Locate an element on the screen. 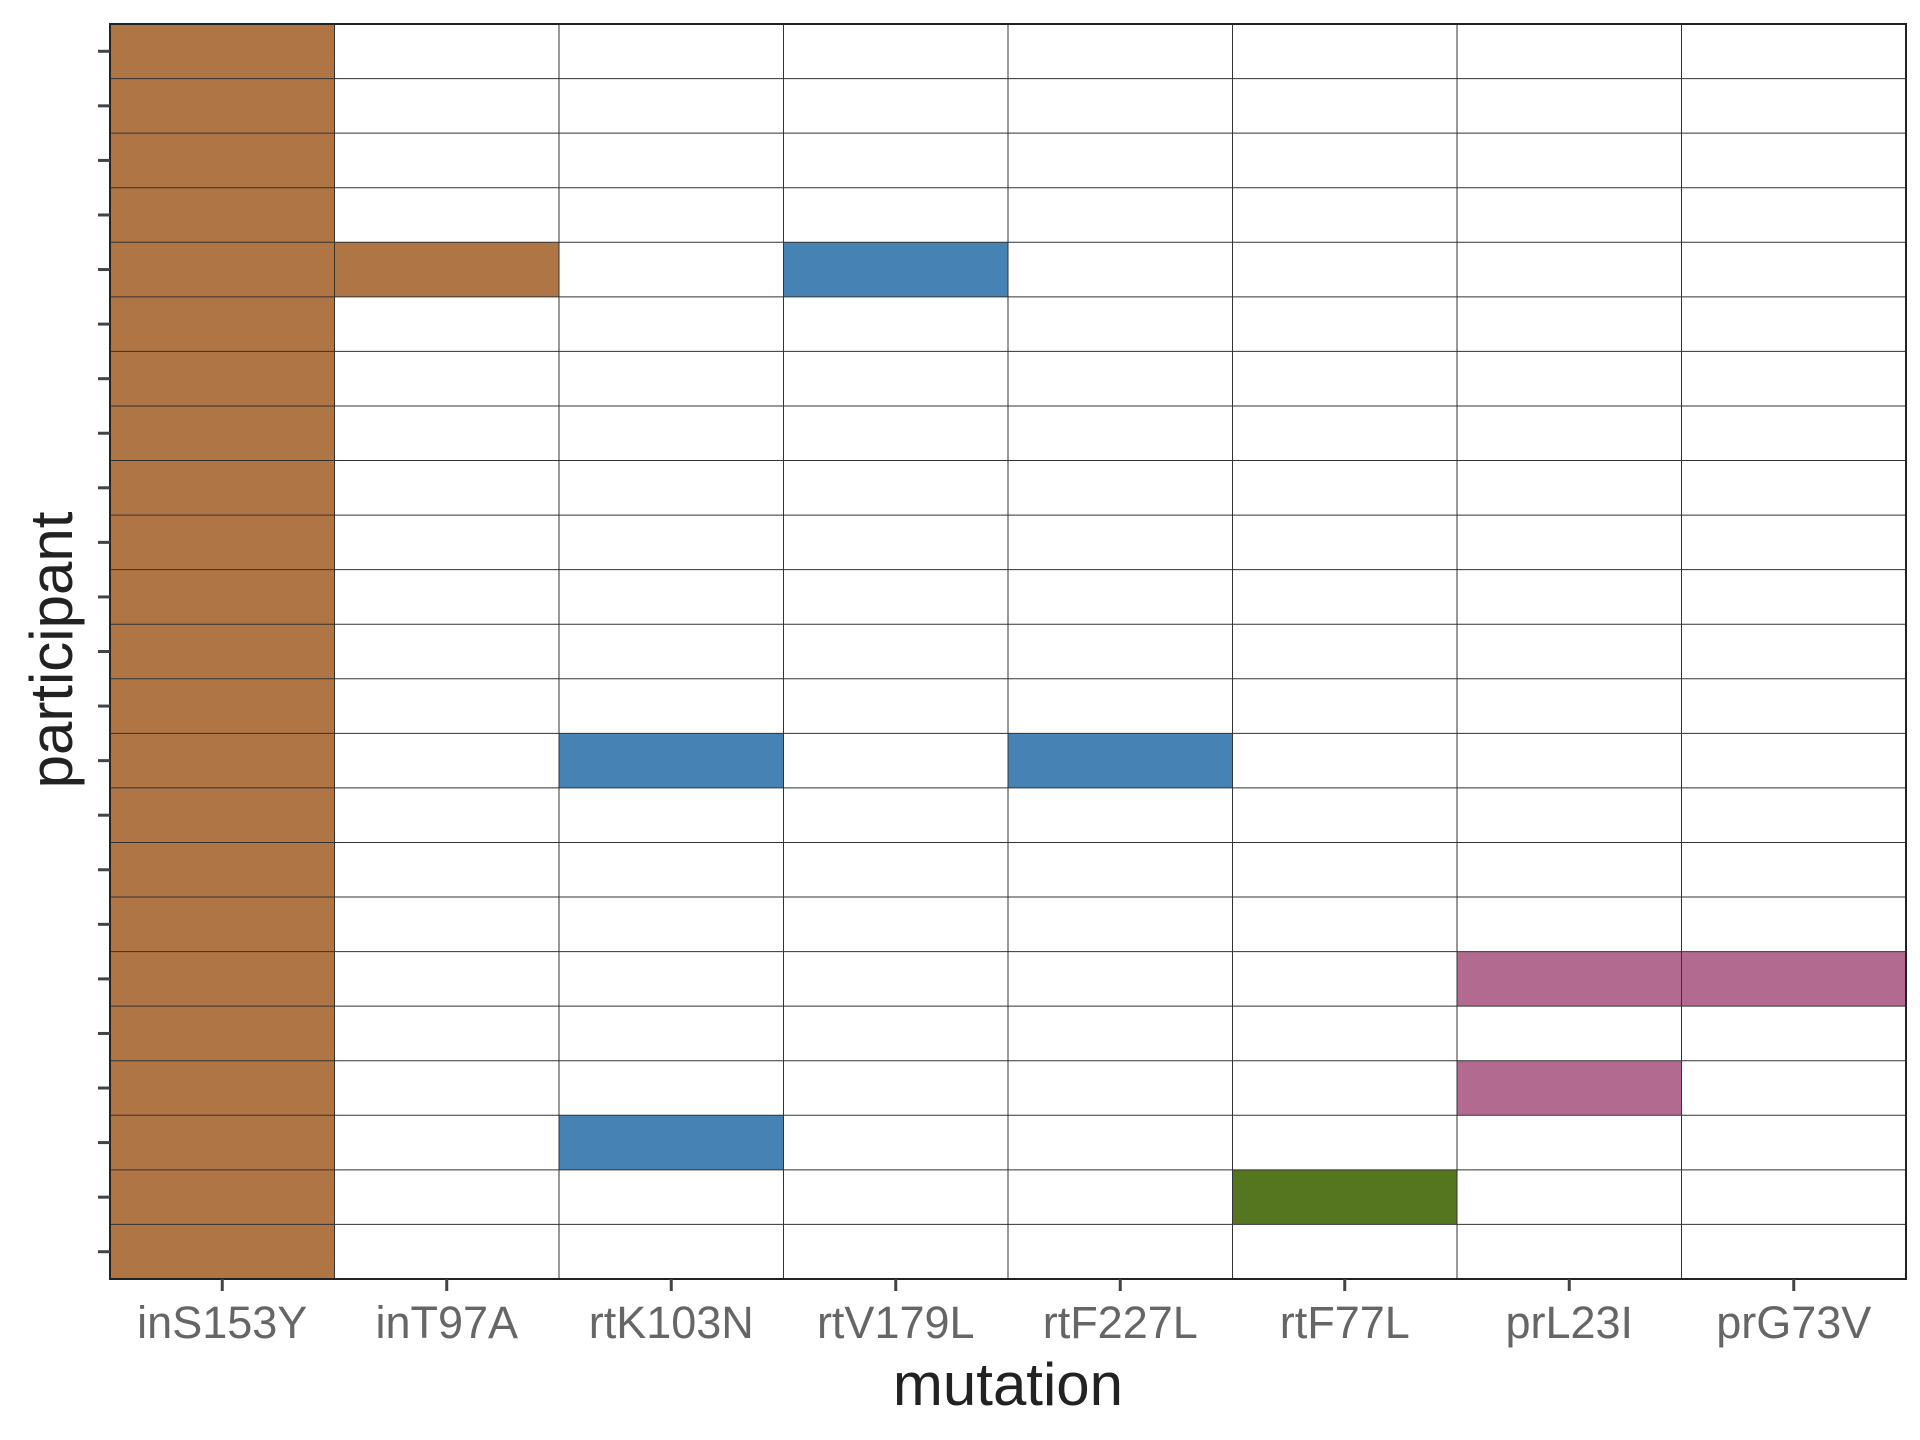 The width and height of the screenshot is (1920, 1440). x-tick-label: rtF227L is located at coordinates (1120, 1322).